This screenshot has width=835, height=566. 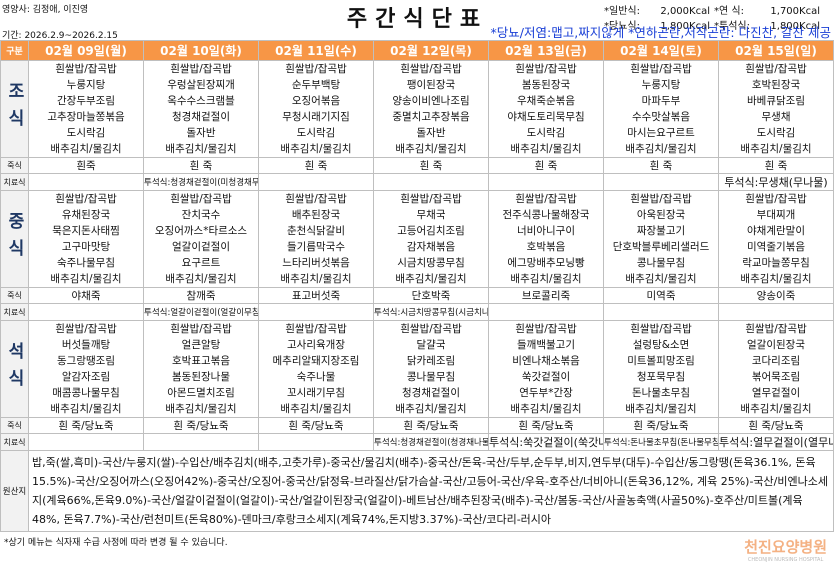 I want to click on menu-item: 봄동된장국, so click(x=546, y=85).